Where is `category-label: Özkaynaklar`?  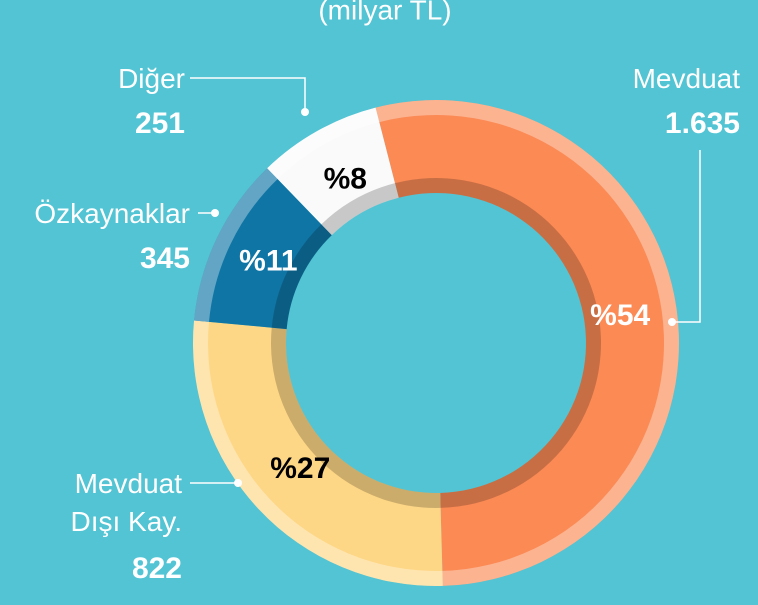 category-label: Özkaynaklar is located at coordinates (112, 213).